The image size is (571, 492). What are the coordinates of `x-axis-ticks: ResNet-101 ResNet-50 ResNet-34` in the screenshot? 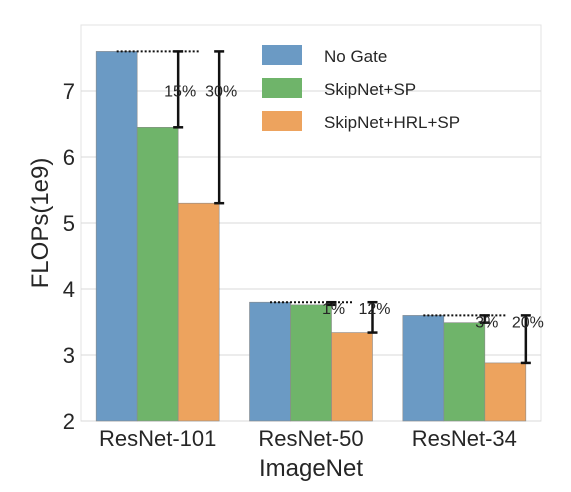 It's located at (308, 438).